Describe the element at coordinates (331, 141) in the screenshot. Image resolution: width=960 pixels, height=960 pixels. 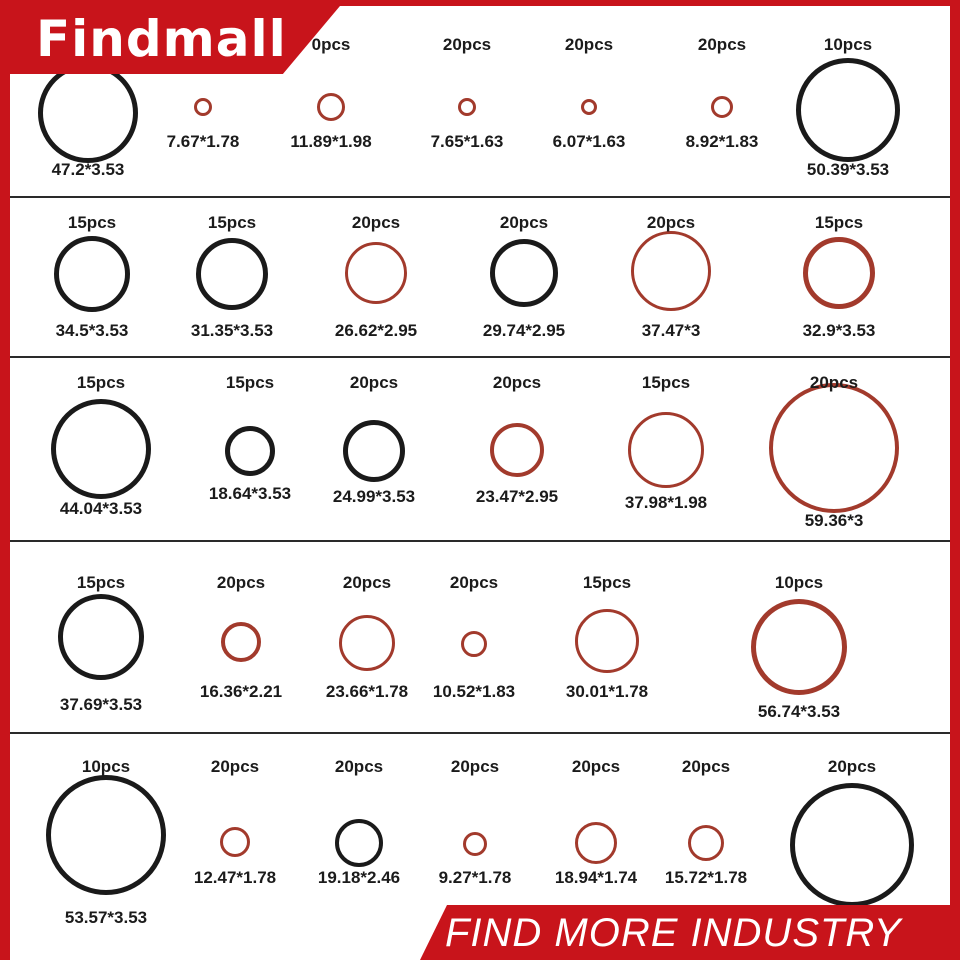
I see `ring-size-label: 11.89*1.98` at that location.